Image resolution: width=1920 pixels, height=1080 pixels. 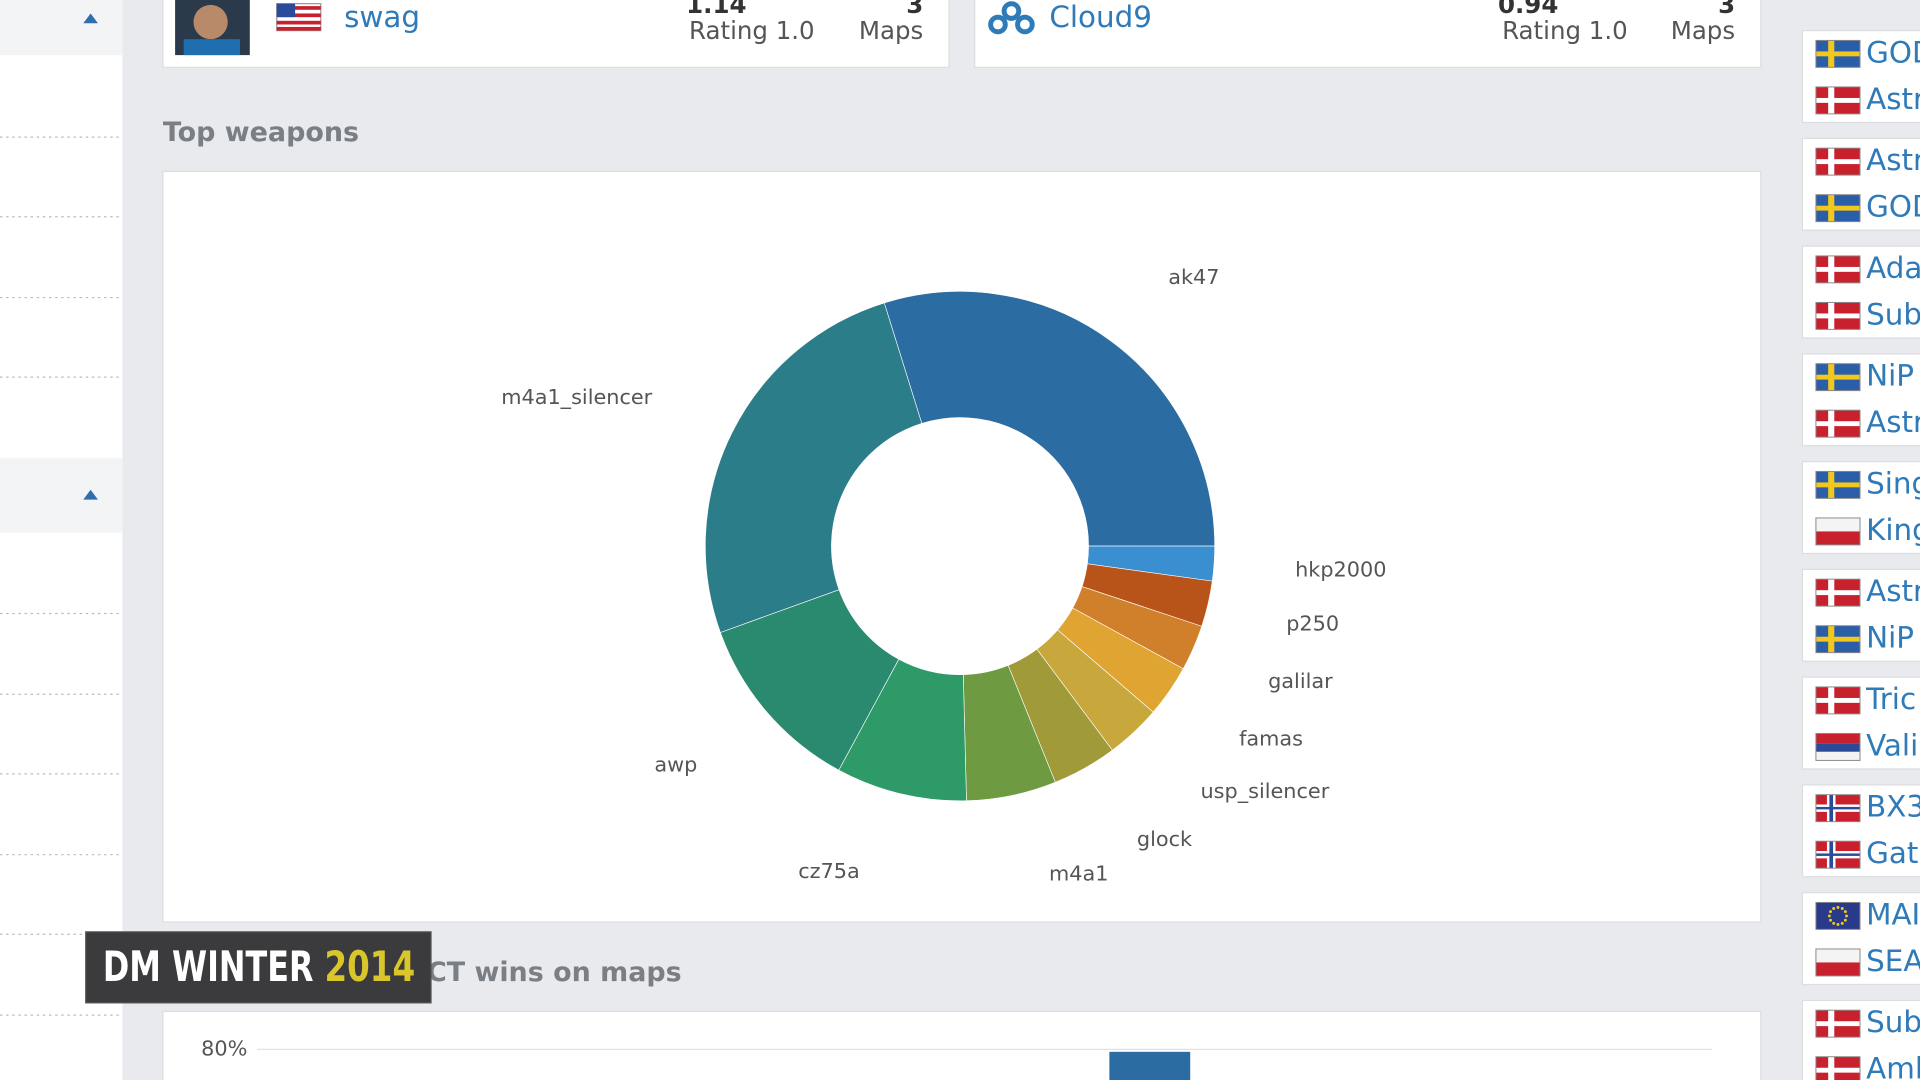 What do you see at coordinates (1368, 34) in the screenshot?
I see `team-card` at bounding box center [1368, 34].